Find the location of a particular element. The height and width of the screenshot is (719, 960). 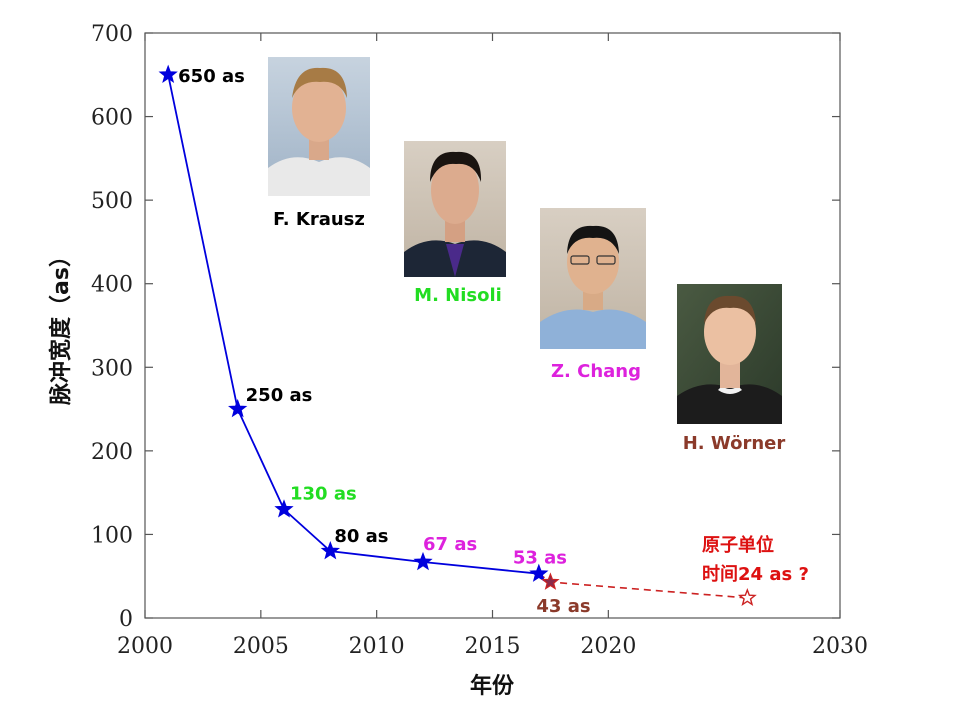

x-tick-label: 2020 is located at coordinates (608, 646).